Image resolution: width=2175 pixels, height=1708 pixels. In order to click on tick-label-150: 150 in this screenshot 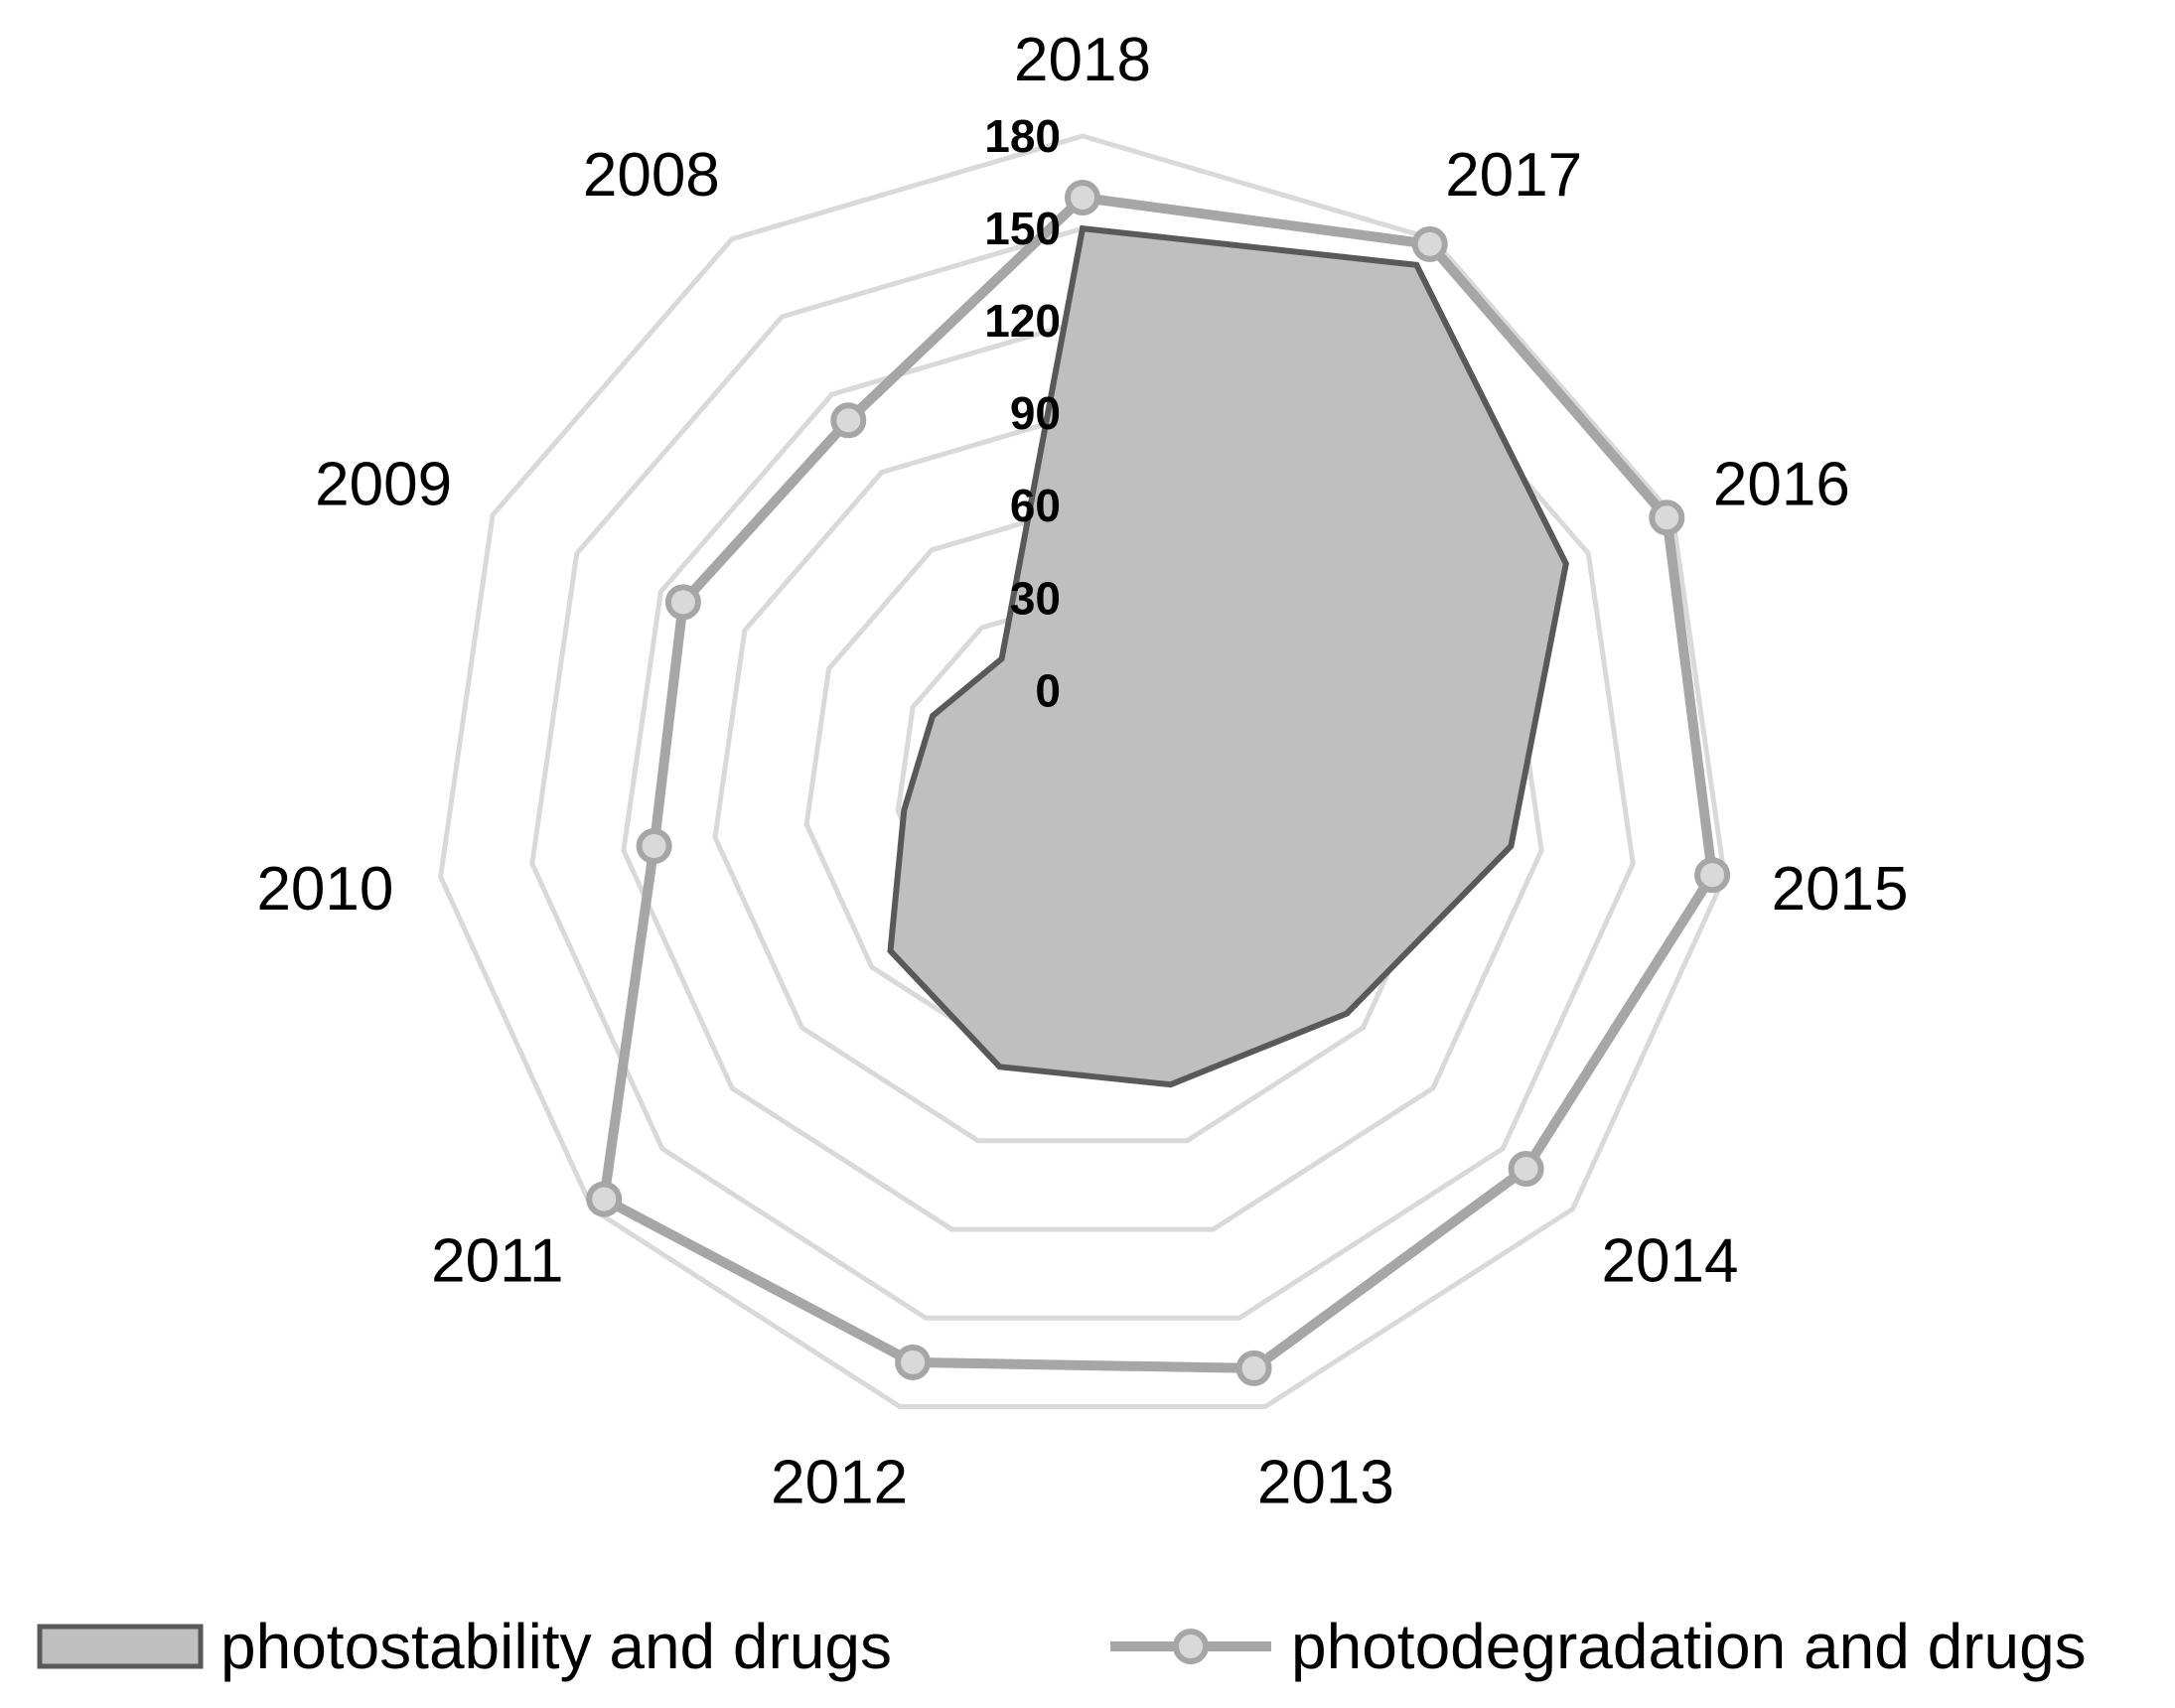, I will do `click(1023, 228)`.